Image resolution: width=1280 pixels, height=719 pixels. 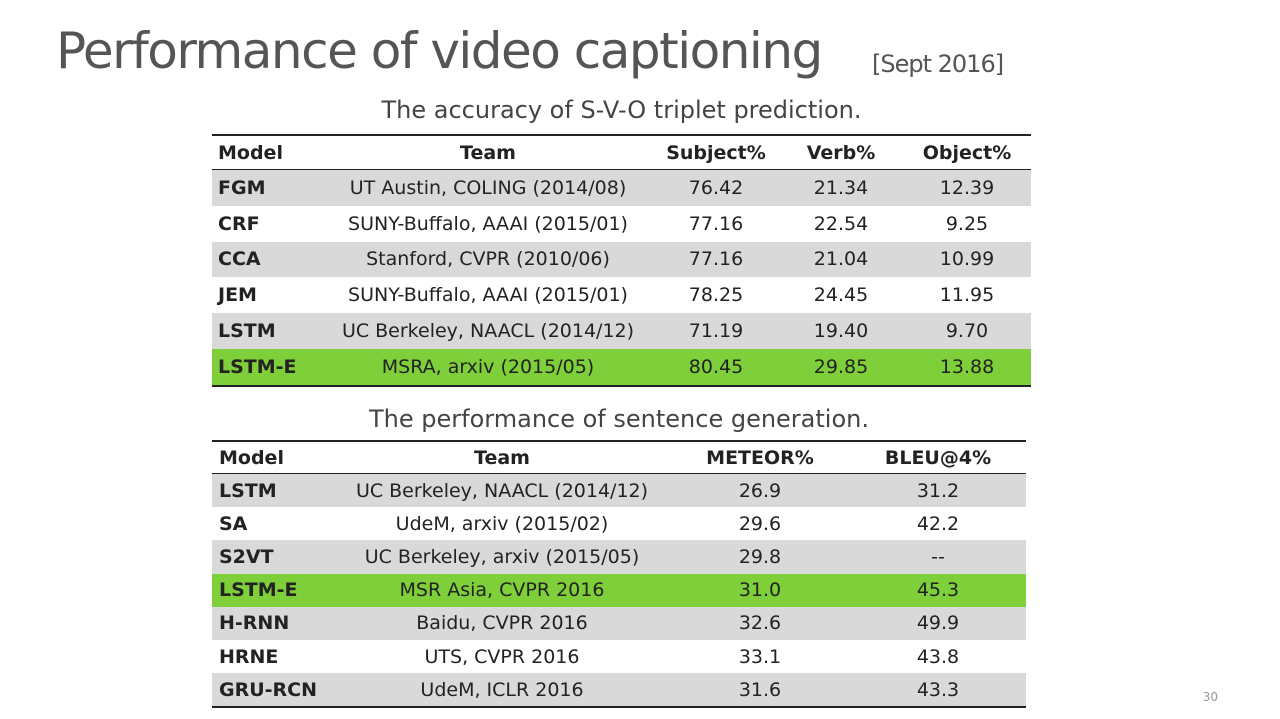 I want to click on table-row: H-RNN Baidu, CVPR 2016 32.6 49.9, so click(x=619, y=623).